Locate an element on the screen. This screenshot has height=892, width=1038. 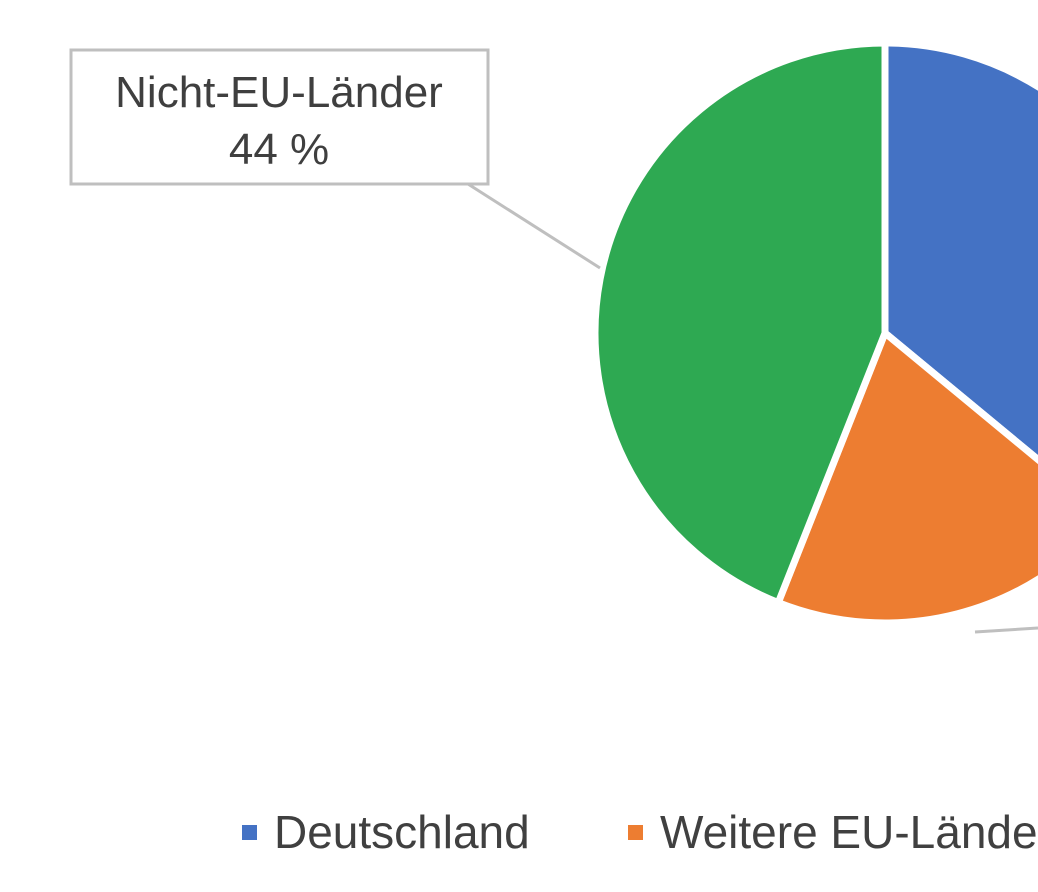
data-label-percent: 44 % is located at coordinates (279, 149).